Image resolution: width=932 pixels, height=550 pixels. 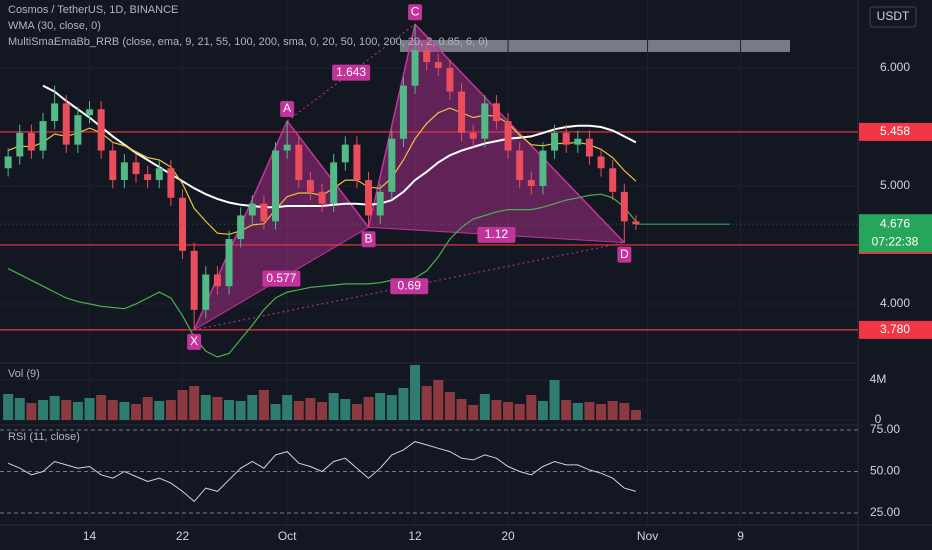 What do you see at coordinates (54, 26) in the screenshot?
I see `overlay-name: WMA (30, close, 0)` at bounding box center [54, 26].